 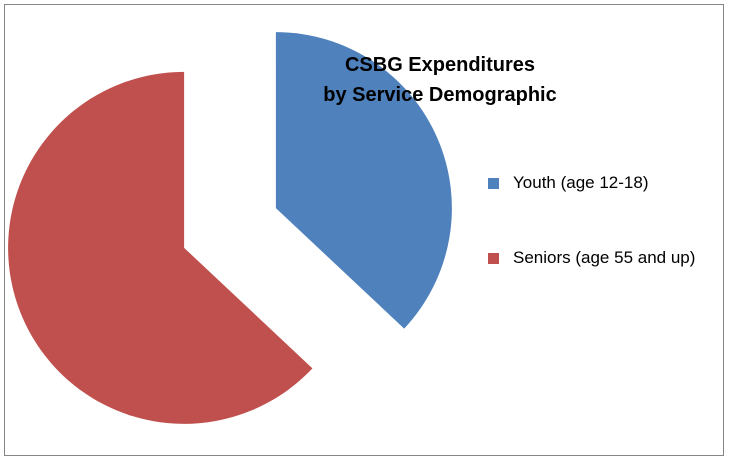 What do you see at coordinates (440, 95) in the screenshot?
I see `chart-title-line-2: by Service Demographic` at bounding box center [440, 95].